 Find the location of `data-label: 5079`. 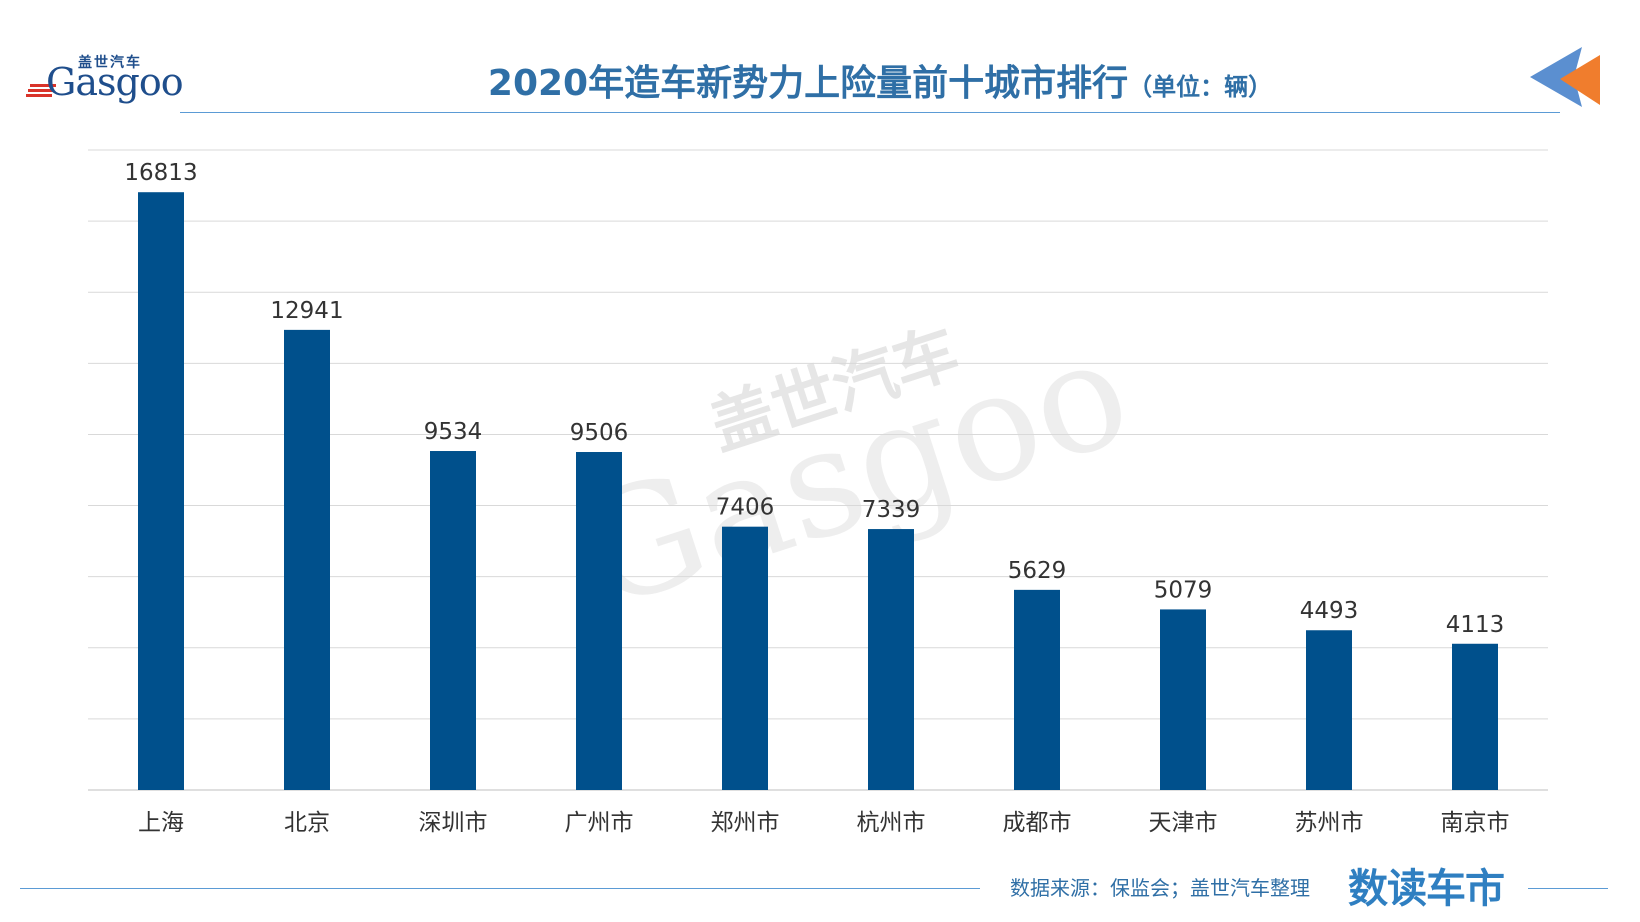

data-label: 5079 is located at coordinates (1183, 590).